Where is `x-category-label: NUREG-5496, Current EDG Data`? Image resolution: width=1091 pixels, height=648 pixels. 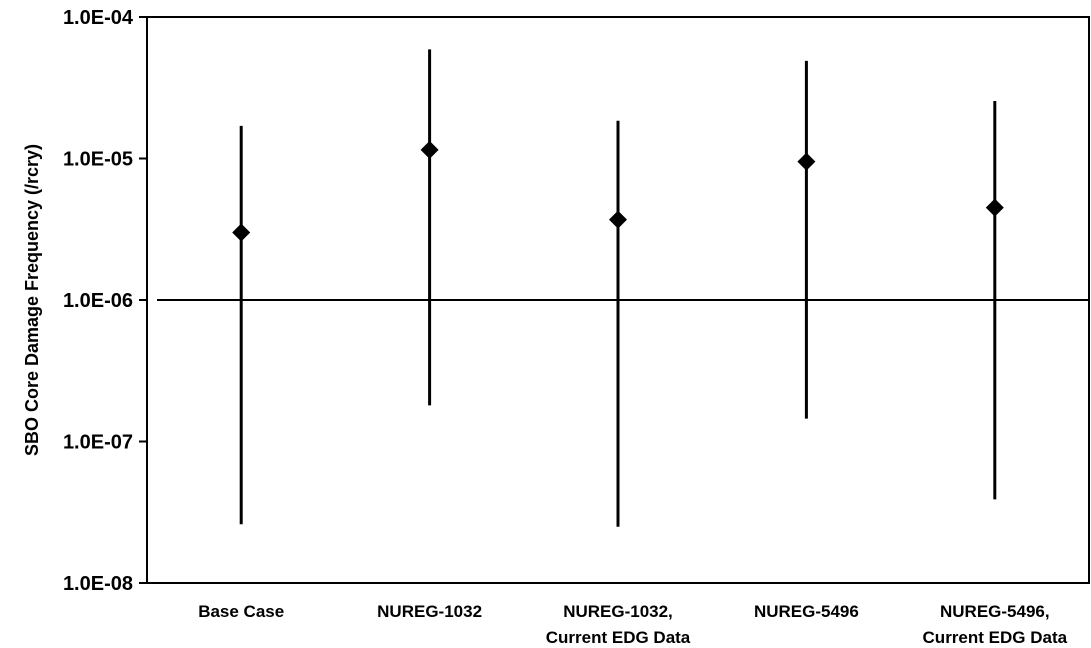 x-category-label: NUREG-5496, Current EDG Data is located at coordinates (995, 624).